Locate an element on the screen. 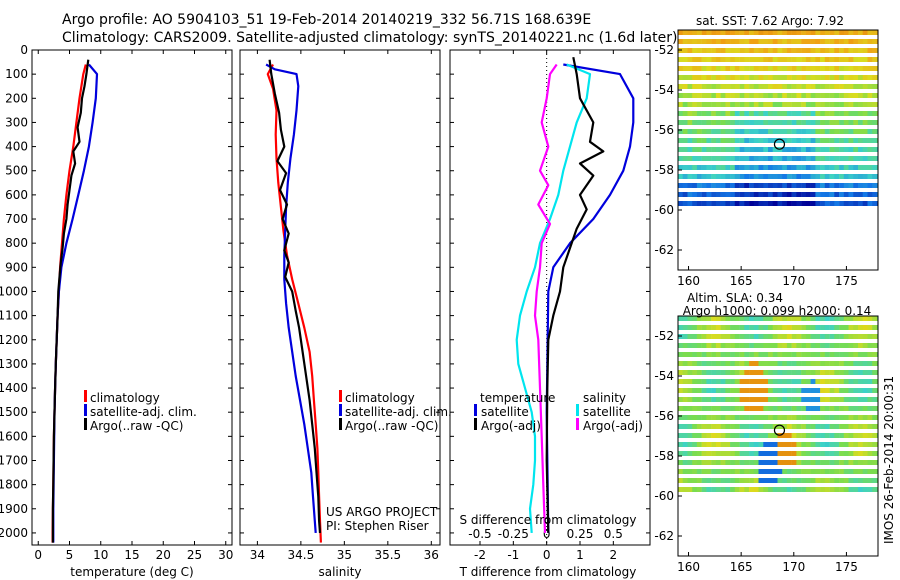 The image size is (900, 580). sla-map-argo-marker is located at coordinates (779, 430).